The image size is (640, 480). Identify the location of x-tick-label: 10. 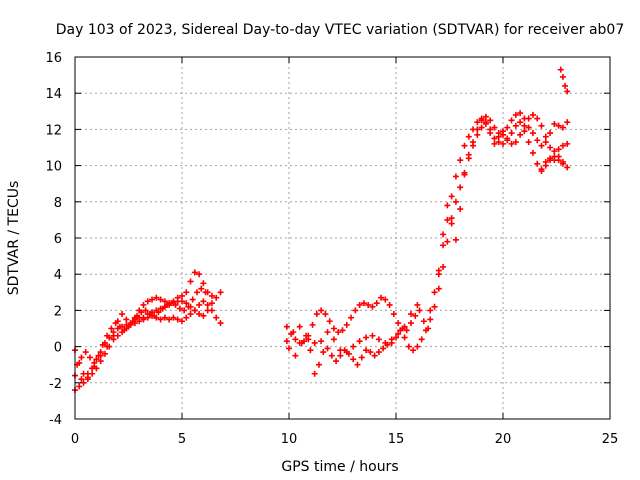
(289, 439).